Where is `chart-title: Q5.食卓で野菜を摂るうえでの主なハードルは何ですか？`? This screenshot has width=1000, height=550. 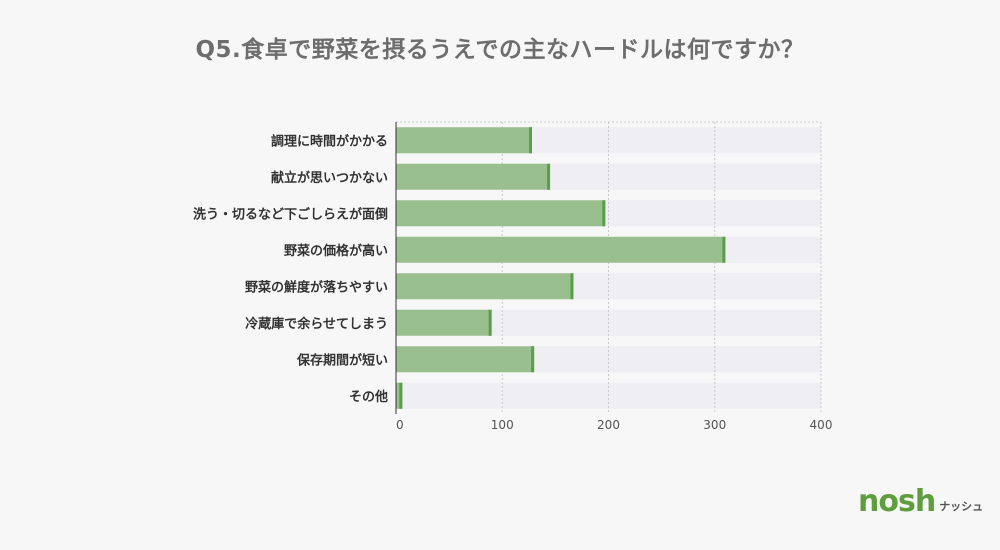
chart-title: Q5.食卓で野菜を摂るうえでの主なハードルは何ですか？ is located at coordinates (500, 50).